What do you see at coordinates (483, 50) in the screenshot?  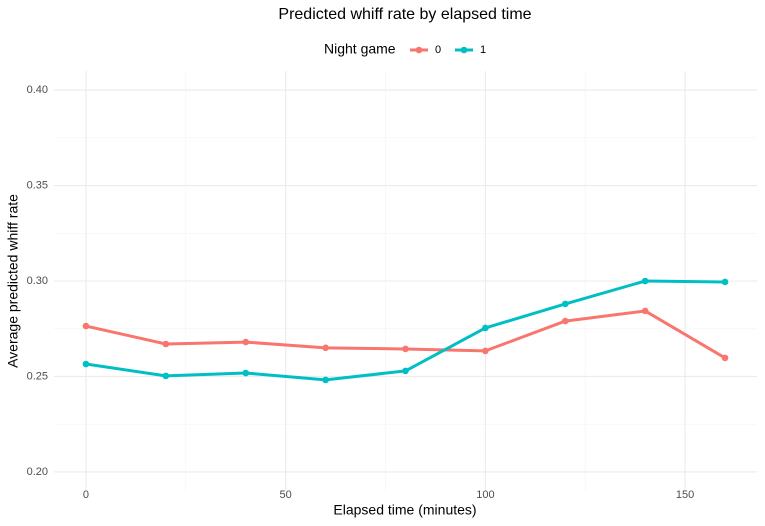 I see `legend-label: 1` at bounding box center [483, 50].